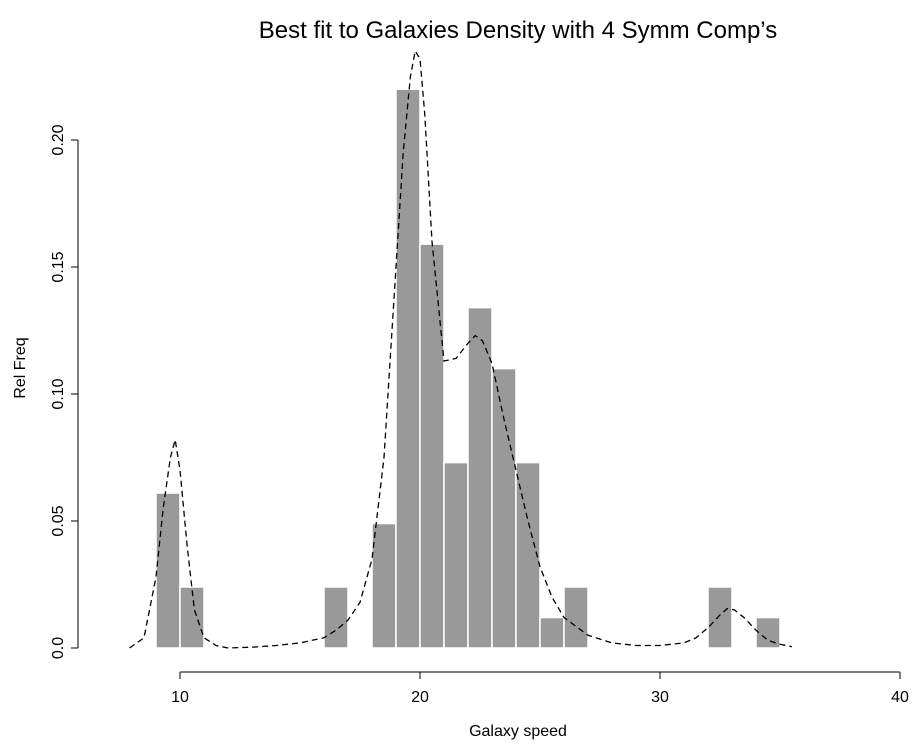  What do you see at coordinates (58, 520) in the screenshot?
I see `y-tick-label: 0.05` at bounding box center [58, 520].